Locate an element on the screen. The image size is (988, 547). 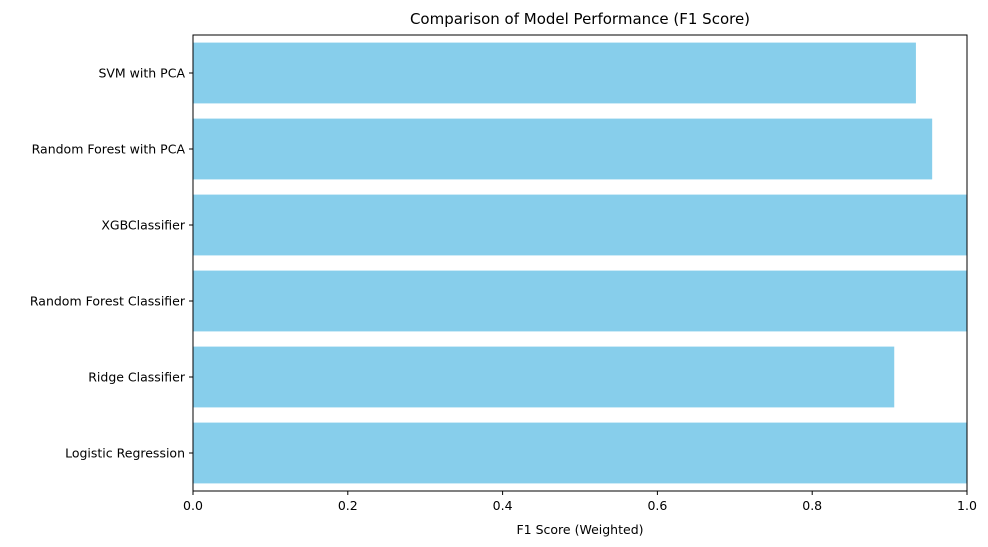
x-axis: 0.0 0.2 0.4 0.6 0.8 1.0 is located at coordinates (580, 502).